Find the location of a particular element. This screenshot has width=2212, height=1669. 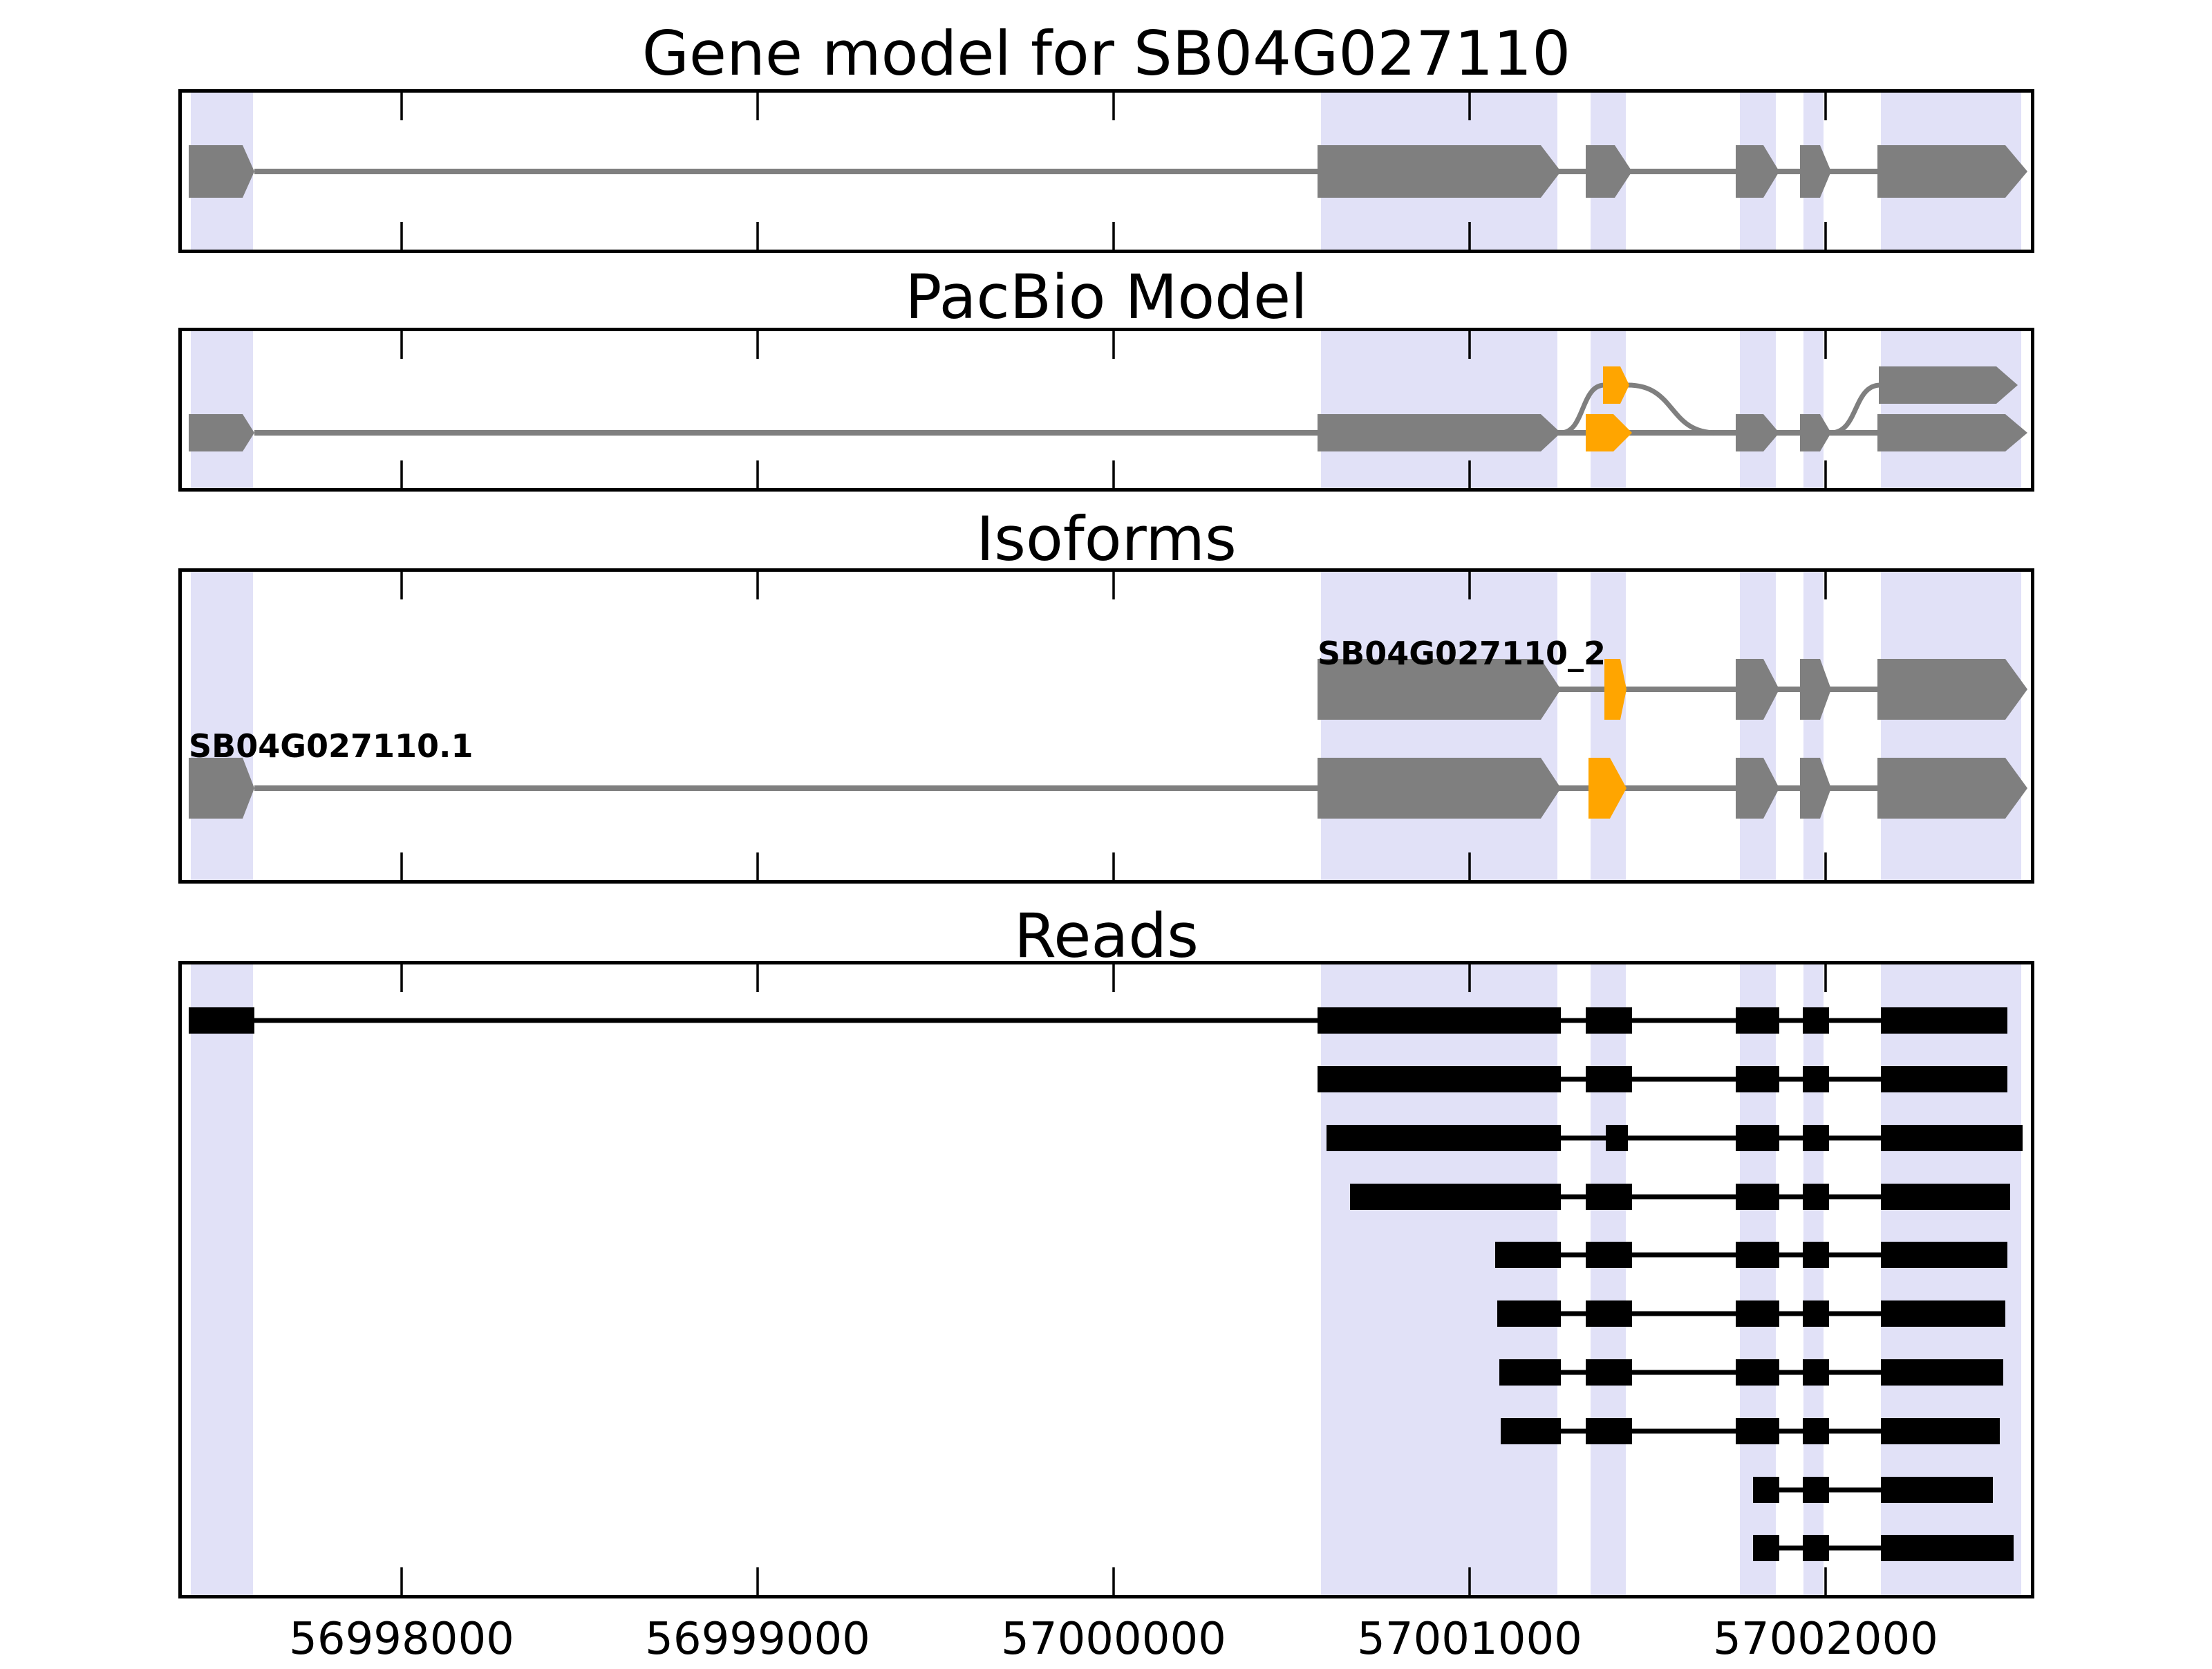

panel-pacbio-model is located at coordinates (1106, 410).